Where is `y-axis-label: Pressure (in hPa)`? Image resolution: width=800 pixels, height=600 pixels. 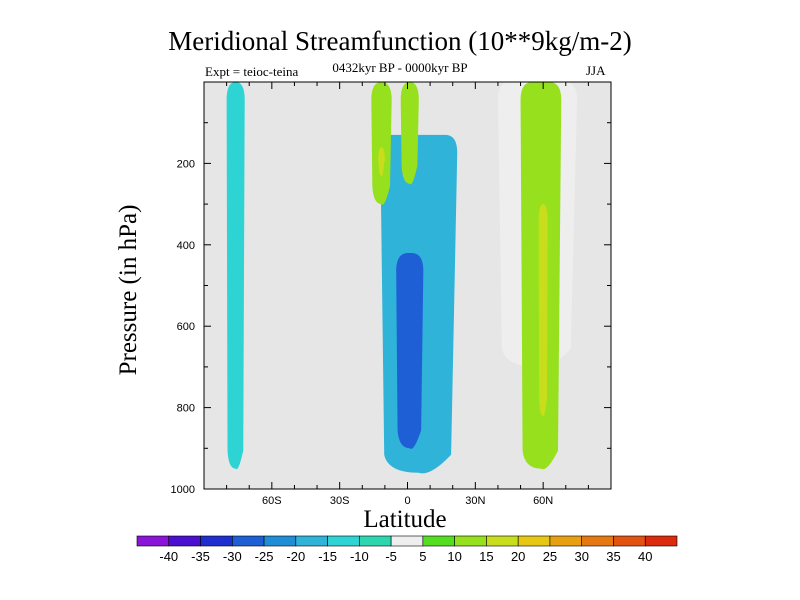 y-axis-label: Pressure (in hPa) is located at coordinates (128, 290).